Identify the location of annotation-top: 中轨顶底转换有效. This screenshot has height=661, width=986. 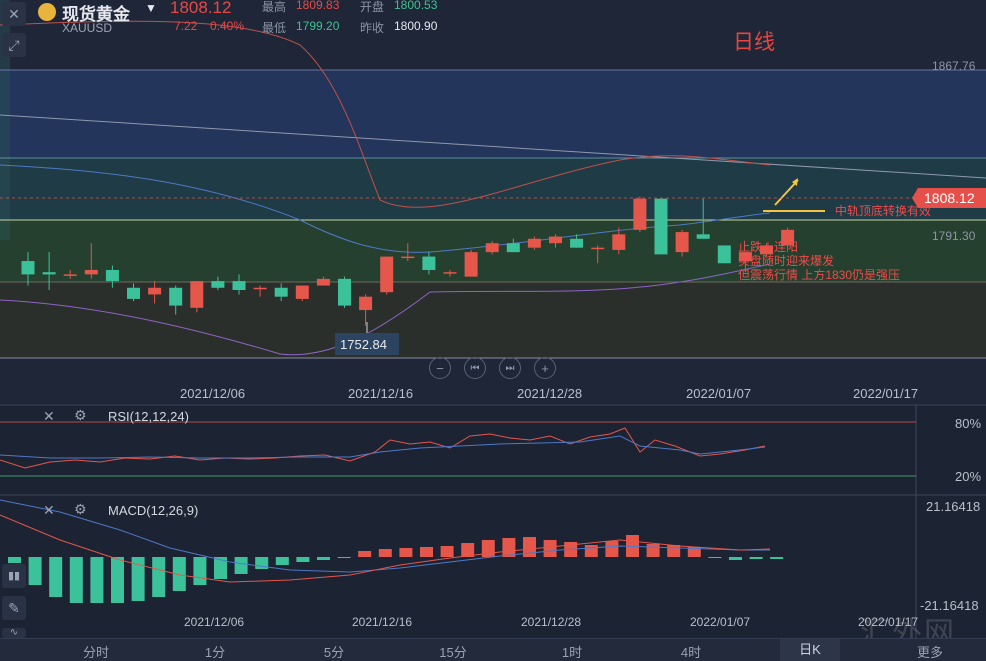
(883, 211).